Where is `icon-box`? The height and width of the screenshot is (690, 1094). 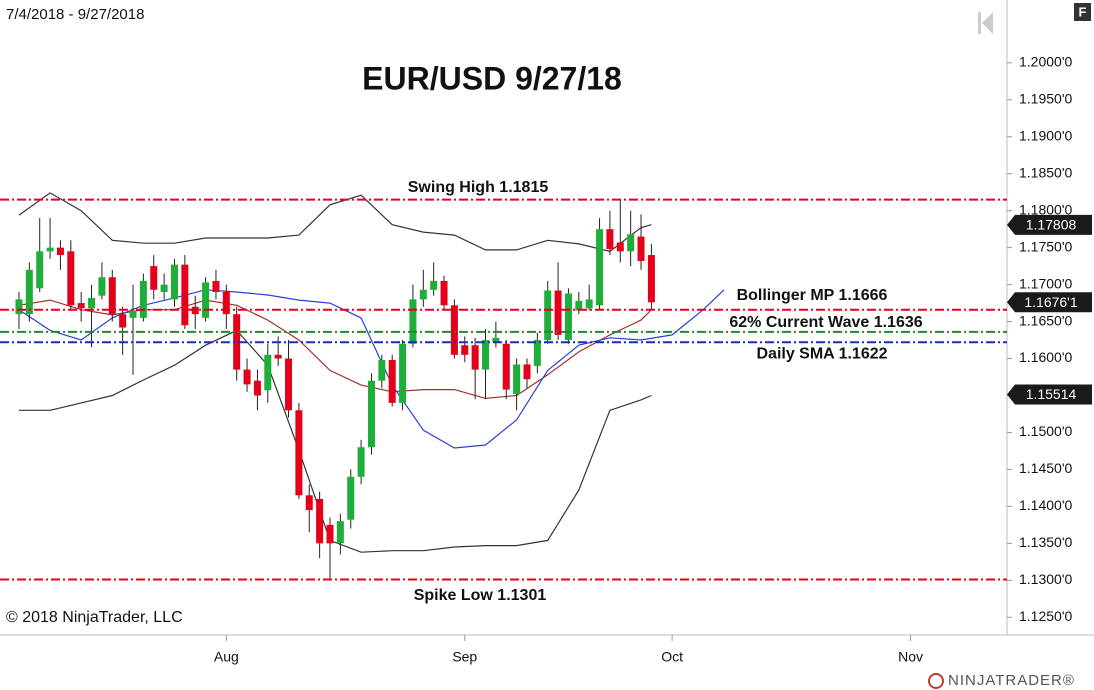
icon-box is located at coordinates (1082, 12).